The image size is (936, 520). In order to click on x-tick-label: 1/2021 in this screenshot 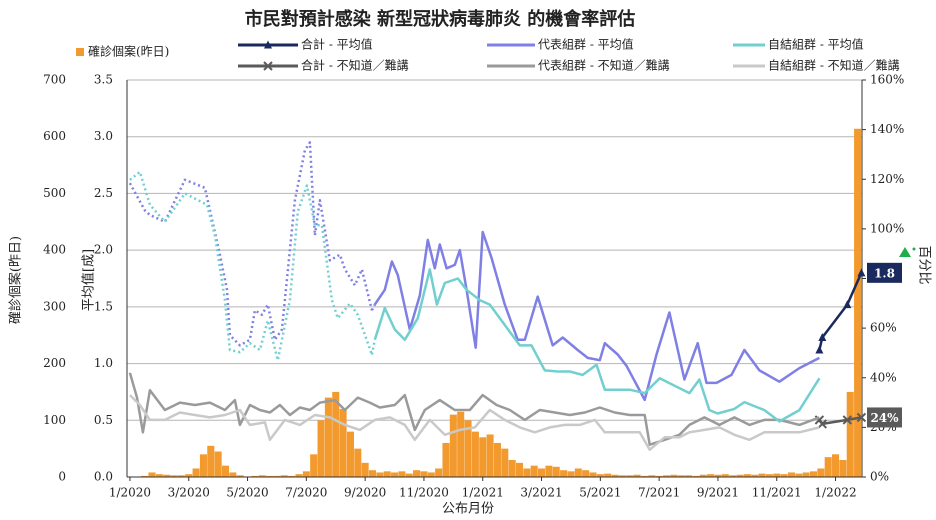, I will do `click(483, 493)`.